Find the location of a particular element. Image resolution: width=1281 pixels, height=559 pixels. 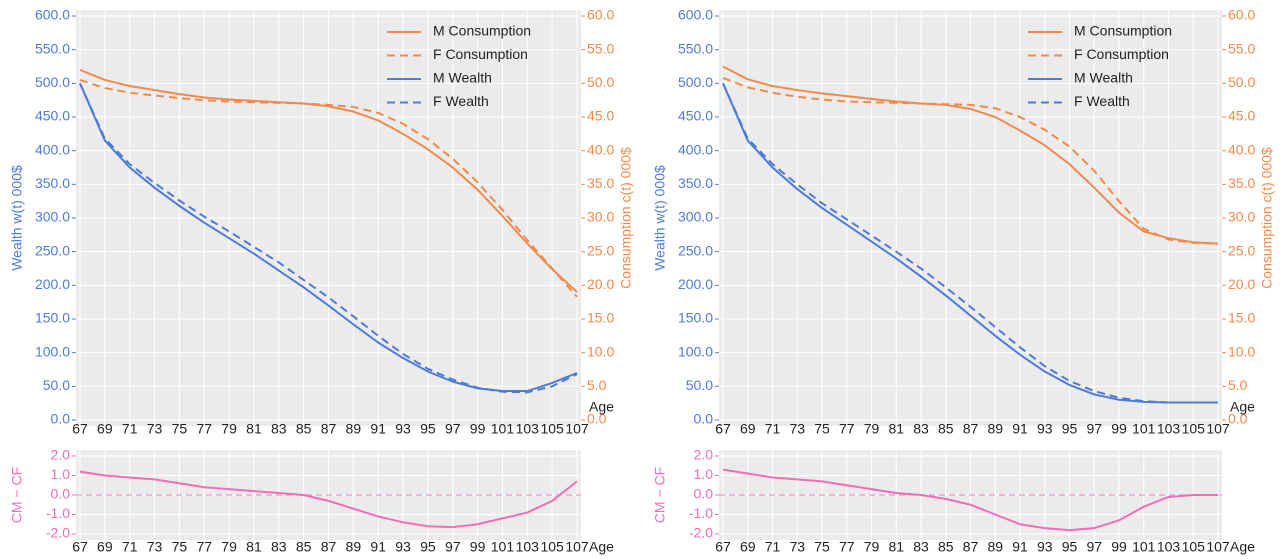

y2-tick-label: 25.0 is located at coordinates (600, 250).